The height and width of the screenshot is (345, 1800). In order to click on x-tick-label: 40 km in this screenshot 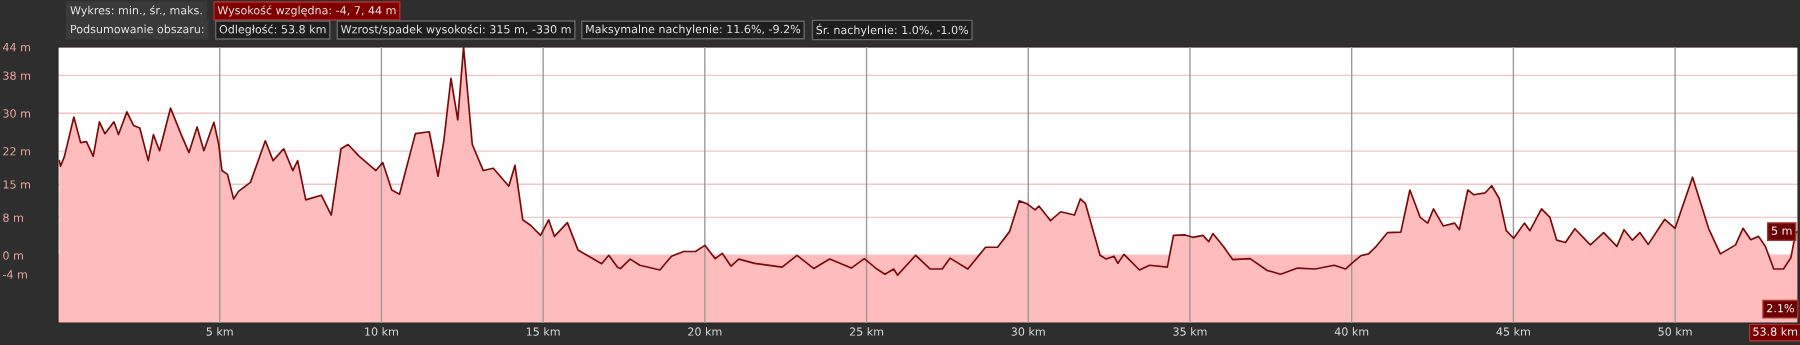, I will do `click(1351, 331)`.